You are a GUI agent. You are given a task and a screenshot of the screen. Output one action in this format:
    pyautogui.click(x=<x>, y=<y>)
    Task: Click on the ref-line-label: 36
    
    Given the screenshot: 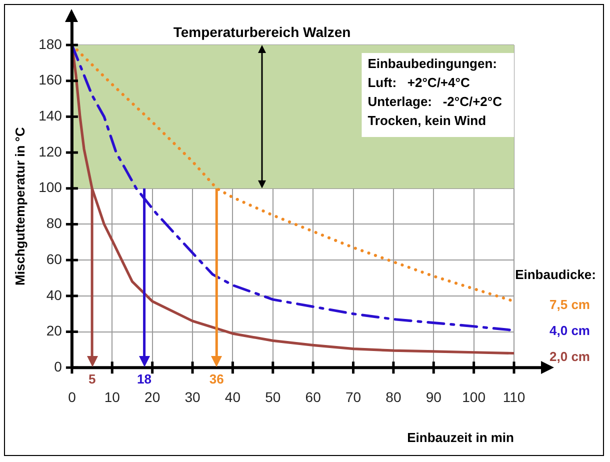 What is the action you would take?
    pyautogui.click(x=216, y=379)
    